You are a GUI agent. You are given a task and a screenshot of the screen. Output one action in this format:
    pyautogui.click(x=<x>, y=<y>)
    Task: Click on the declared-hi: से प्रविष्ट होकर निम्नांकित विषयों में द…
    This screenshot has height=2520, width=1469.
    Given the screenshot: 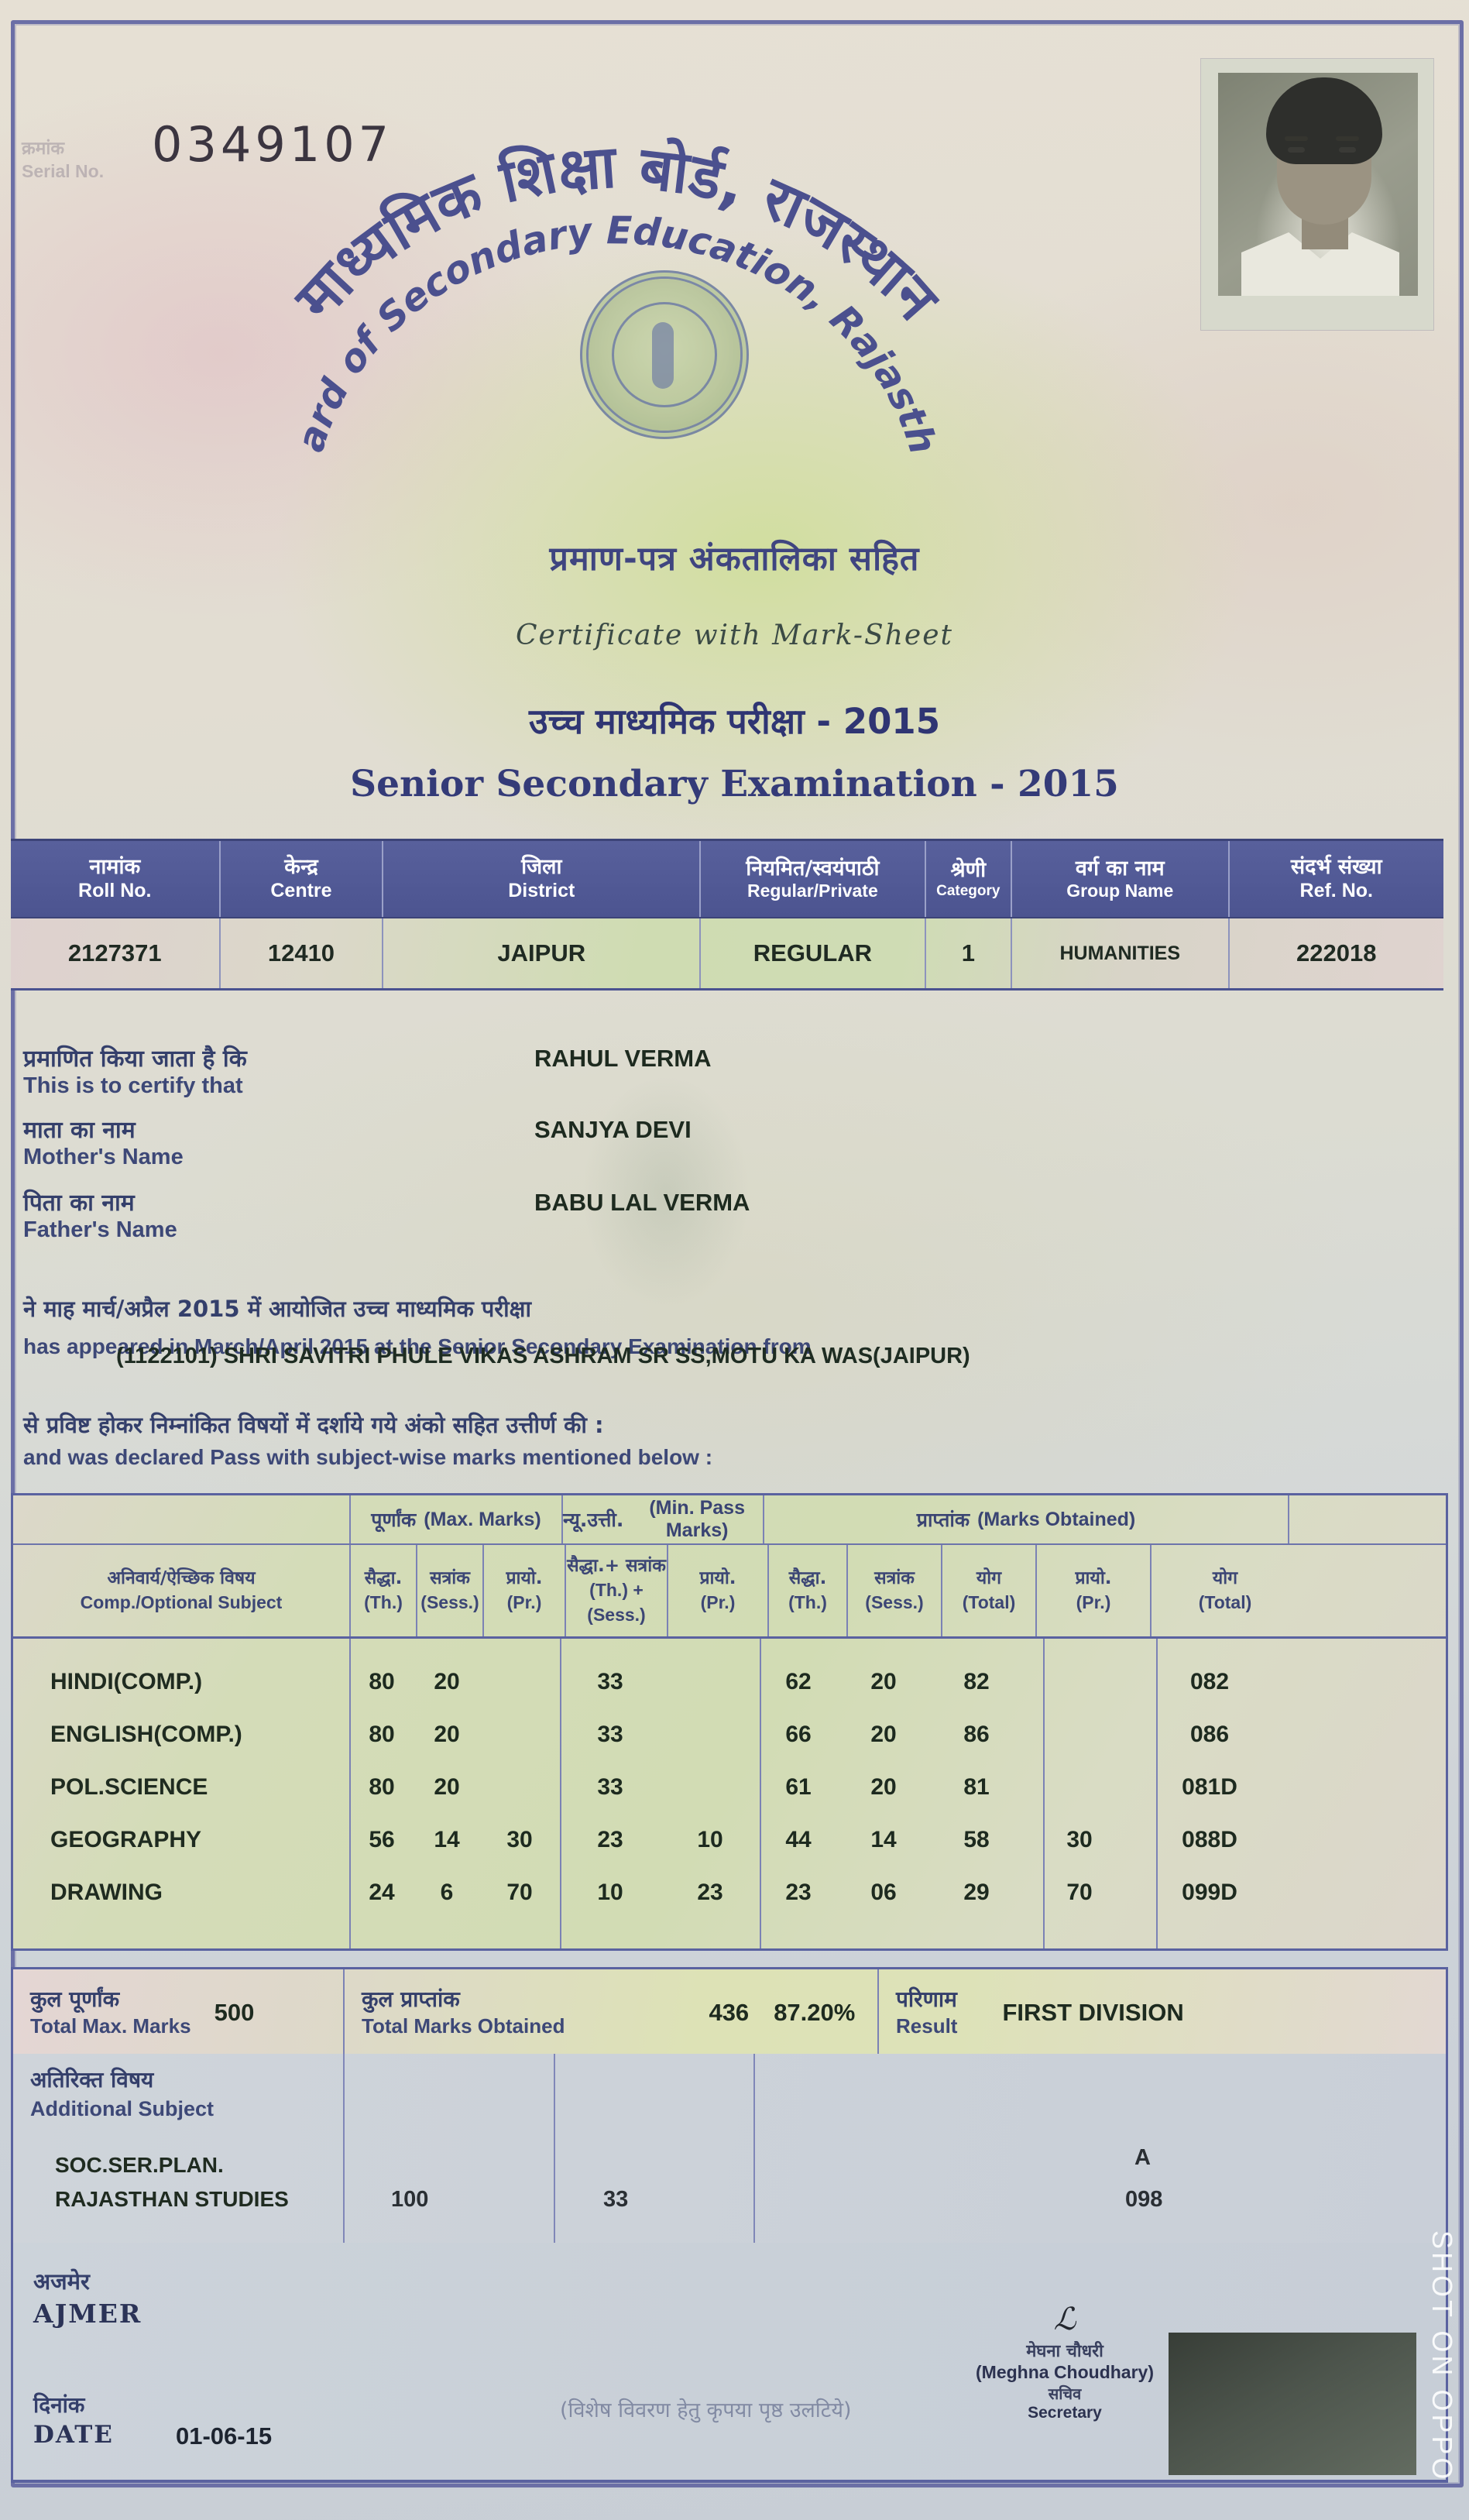 What is the action you would take?
    pyautogui.click(x=313, y=1425)
    